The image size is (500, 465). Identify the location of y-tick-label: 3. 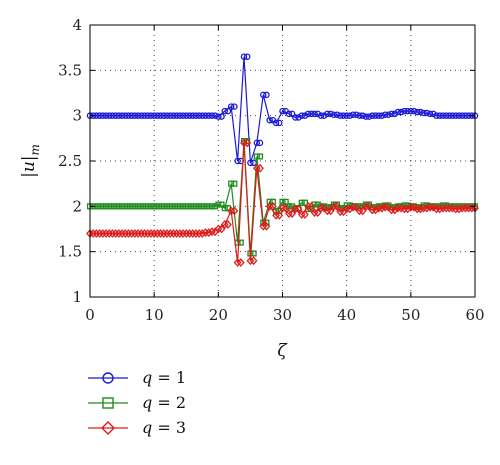
(77, 116).